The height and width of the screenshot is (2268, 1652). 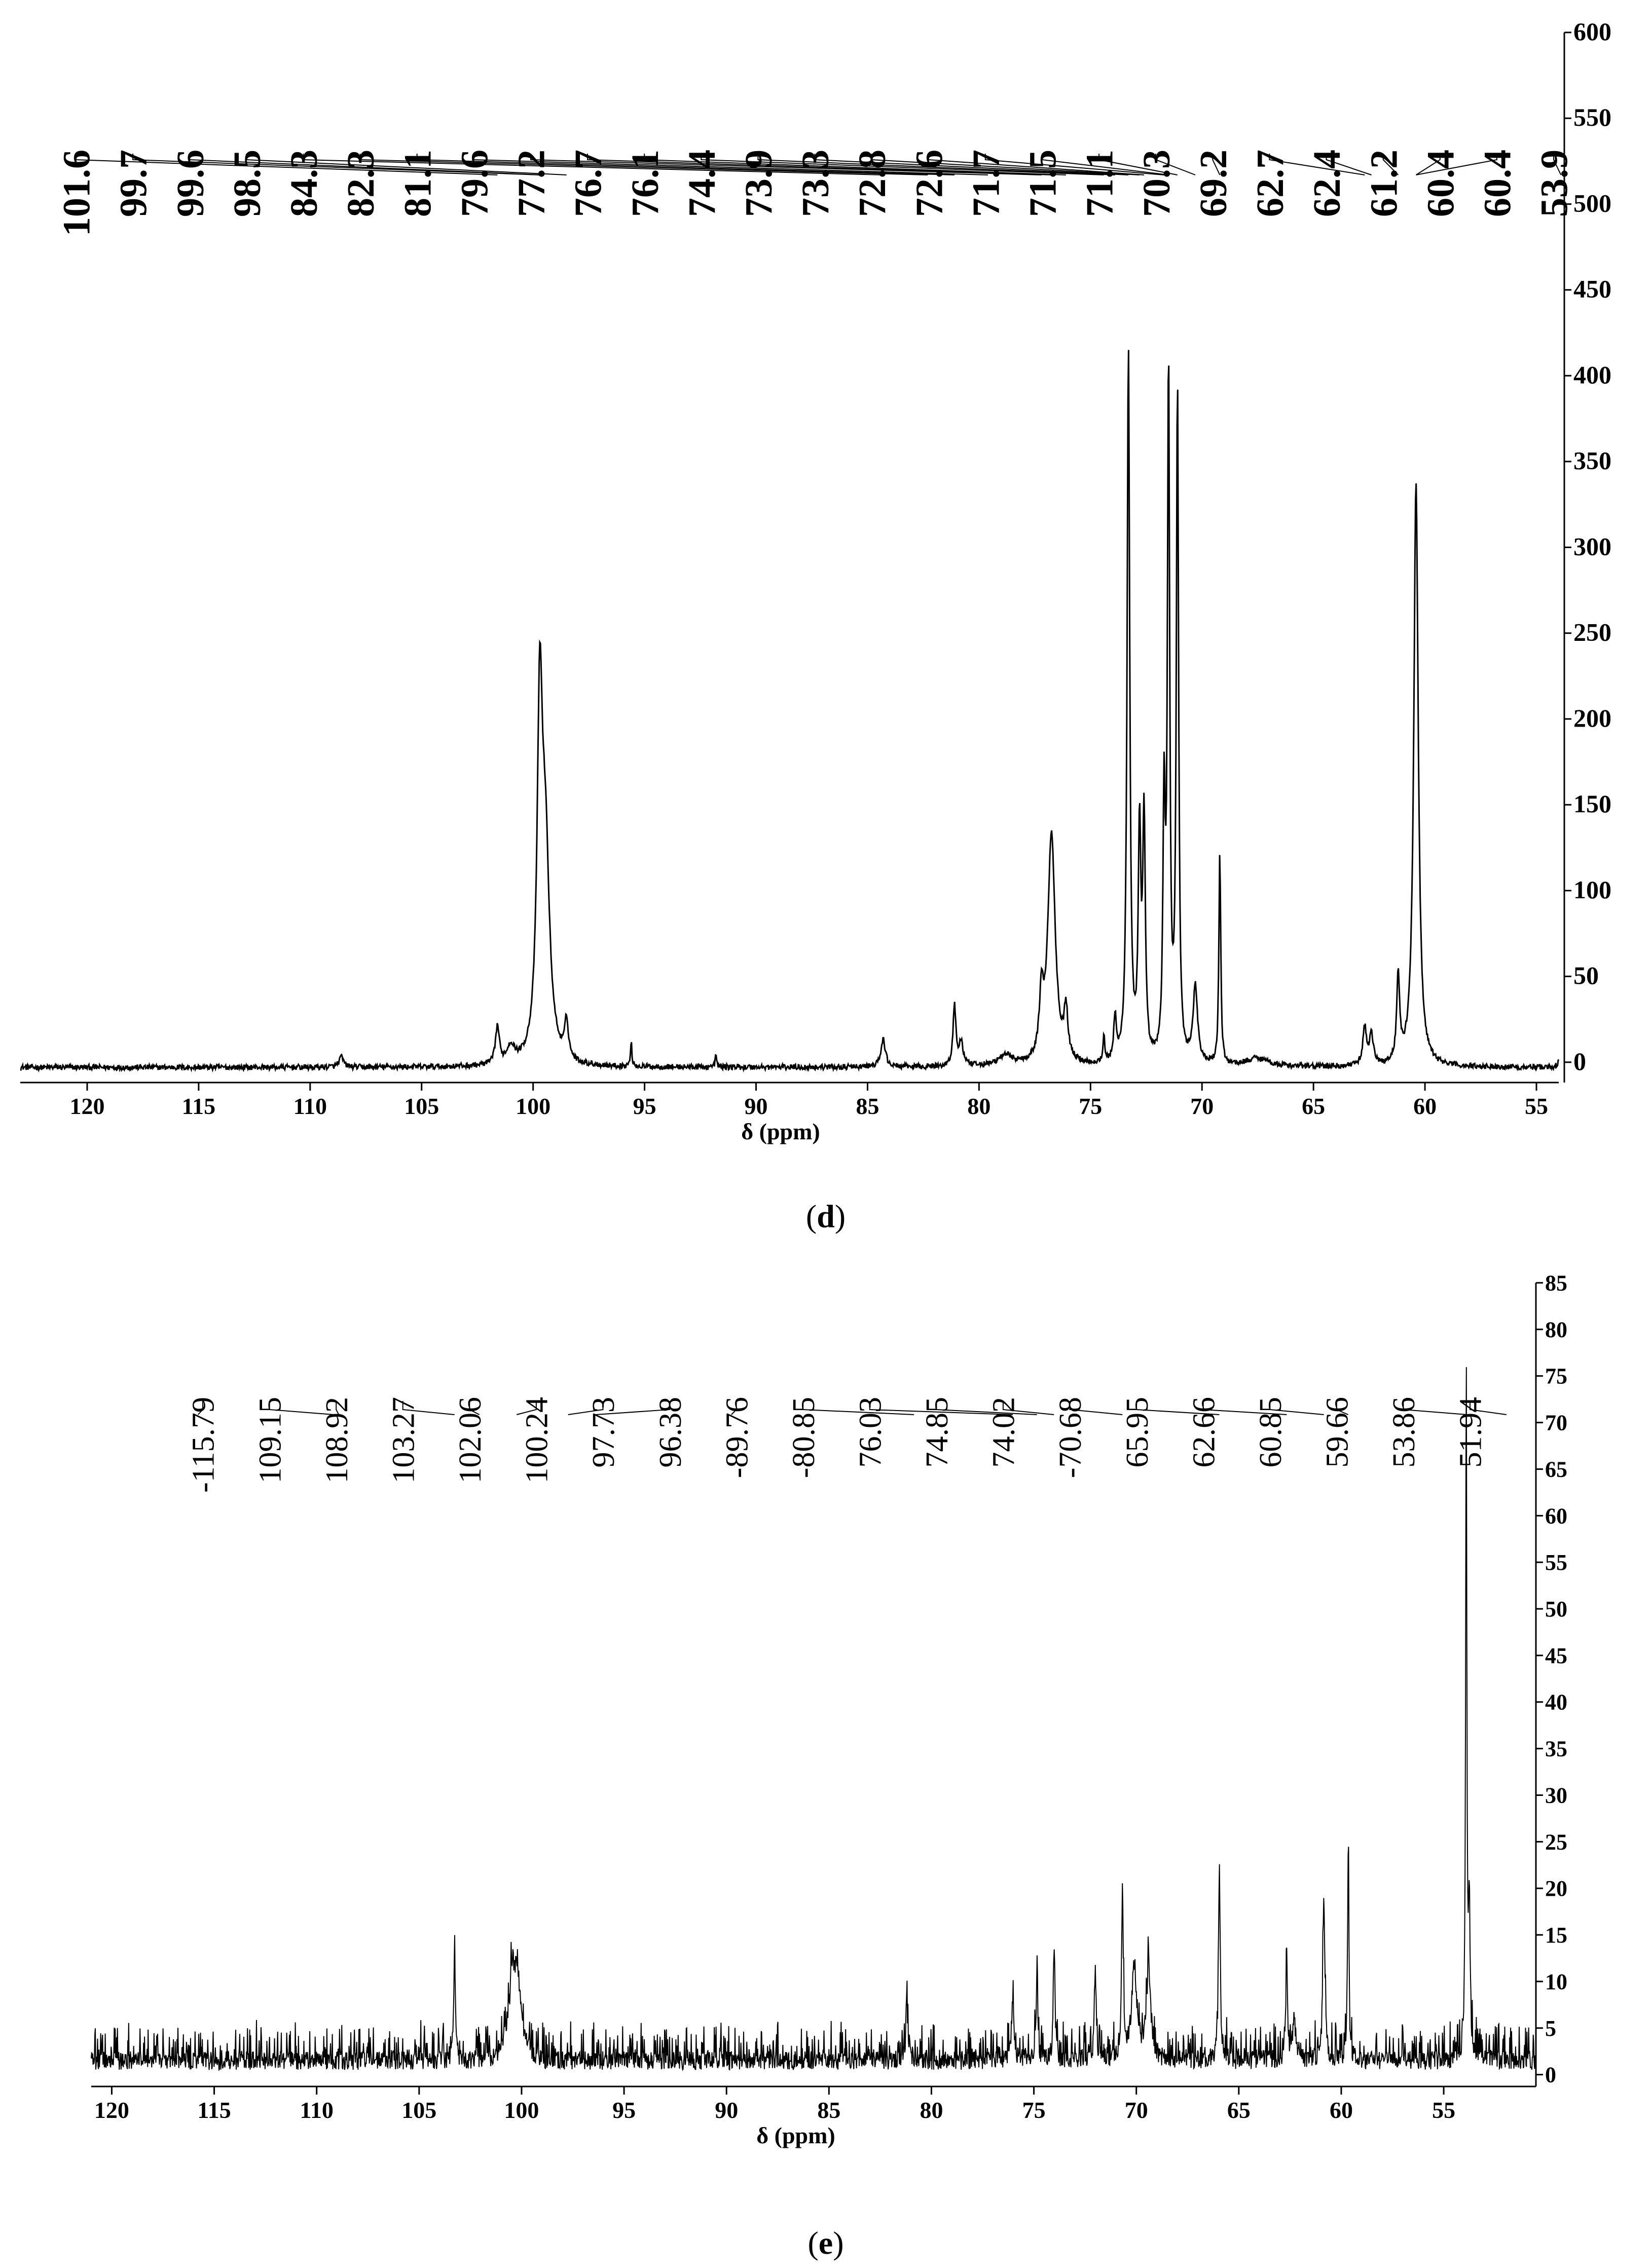 I want to click on peak-label: 74.85, so click(x=938, y=1432).